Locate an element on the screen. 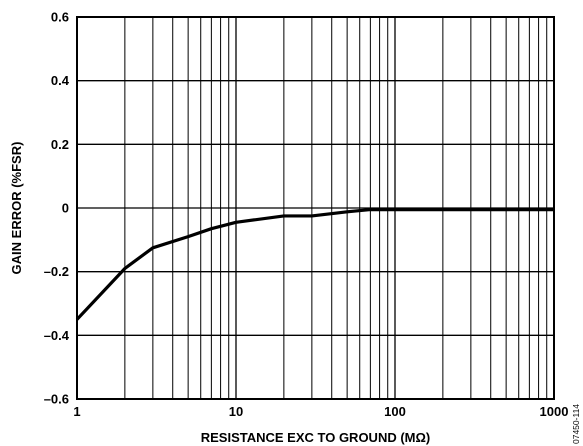 Image resolution: width=583 pixels, height=446 pixels. y-tick-label: –0.6 is located at coordinates (56, 399).